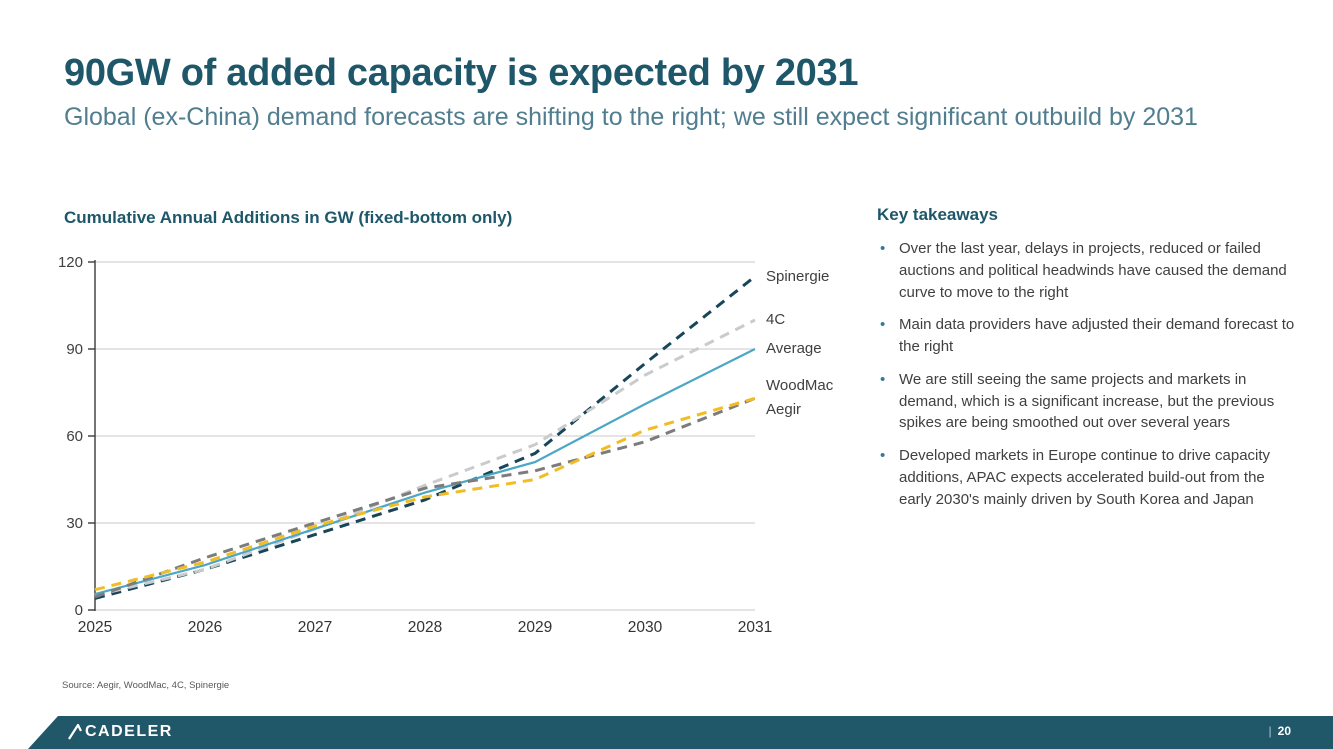  I want to click on y-tick-label: 90, so click(74, 349).